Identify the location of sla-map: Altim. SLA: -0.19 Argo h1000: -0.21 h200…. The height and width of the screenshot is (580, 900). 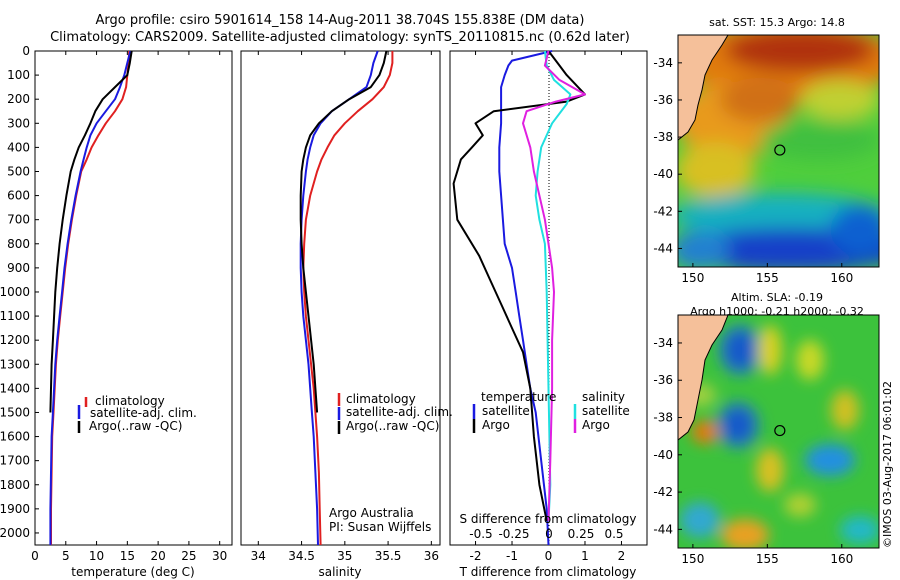
(766, 428).